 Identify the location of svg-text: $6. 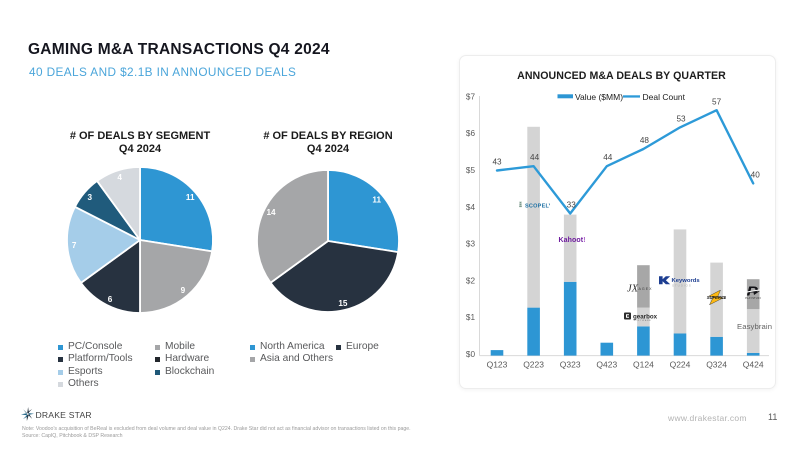
(471, 133).